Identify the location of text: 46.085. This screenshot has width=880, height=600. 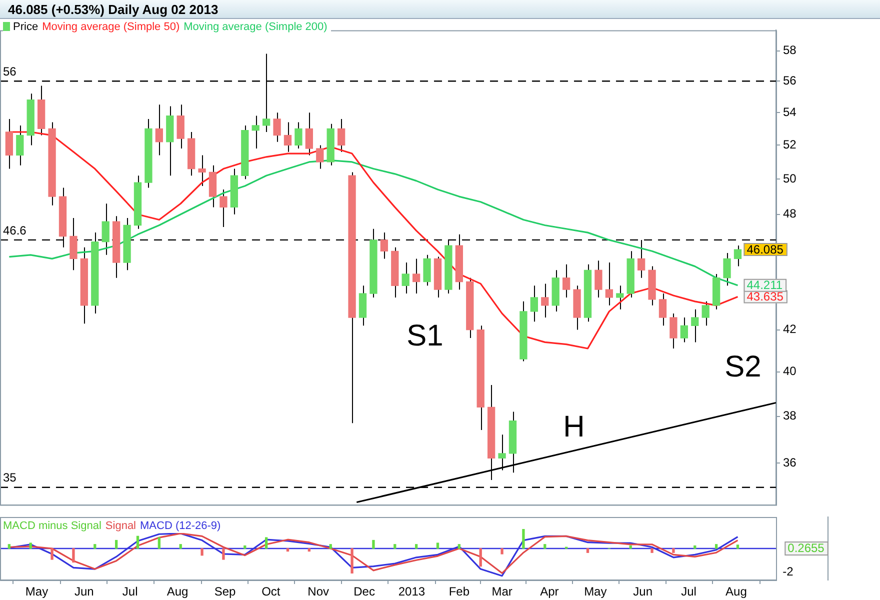
(765, 249).